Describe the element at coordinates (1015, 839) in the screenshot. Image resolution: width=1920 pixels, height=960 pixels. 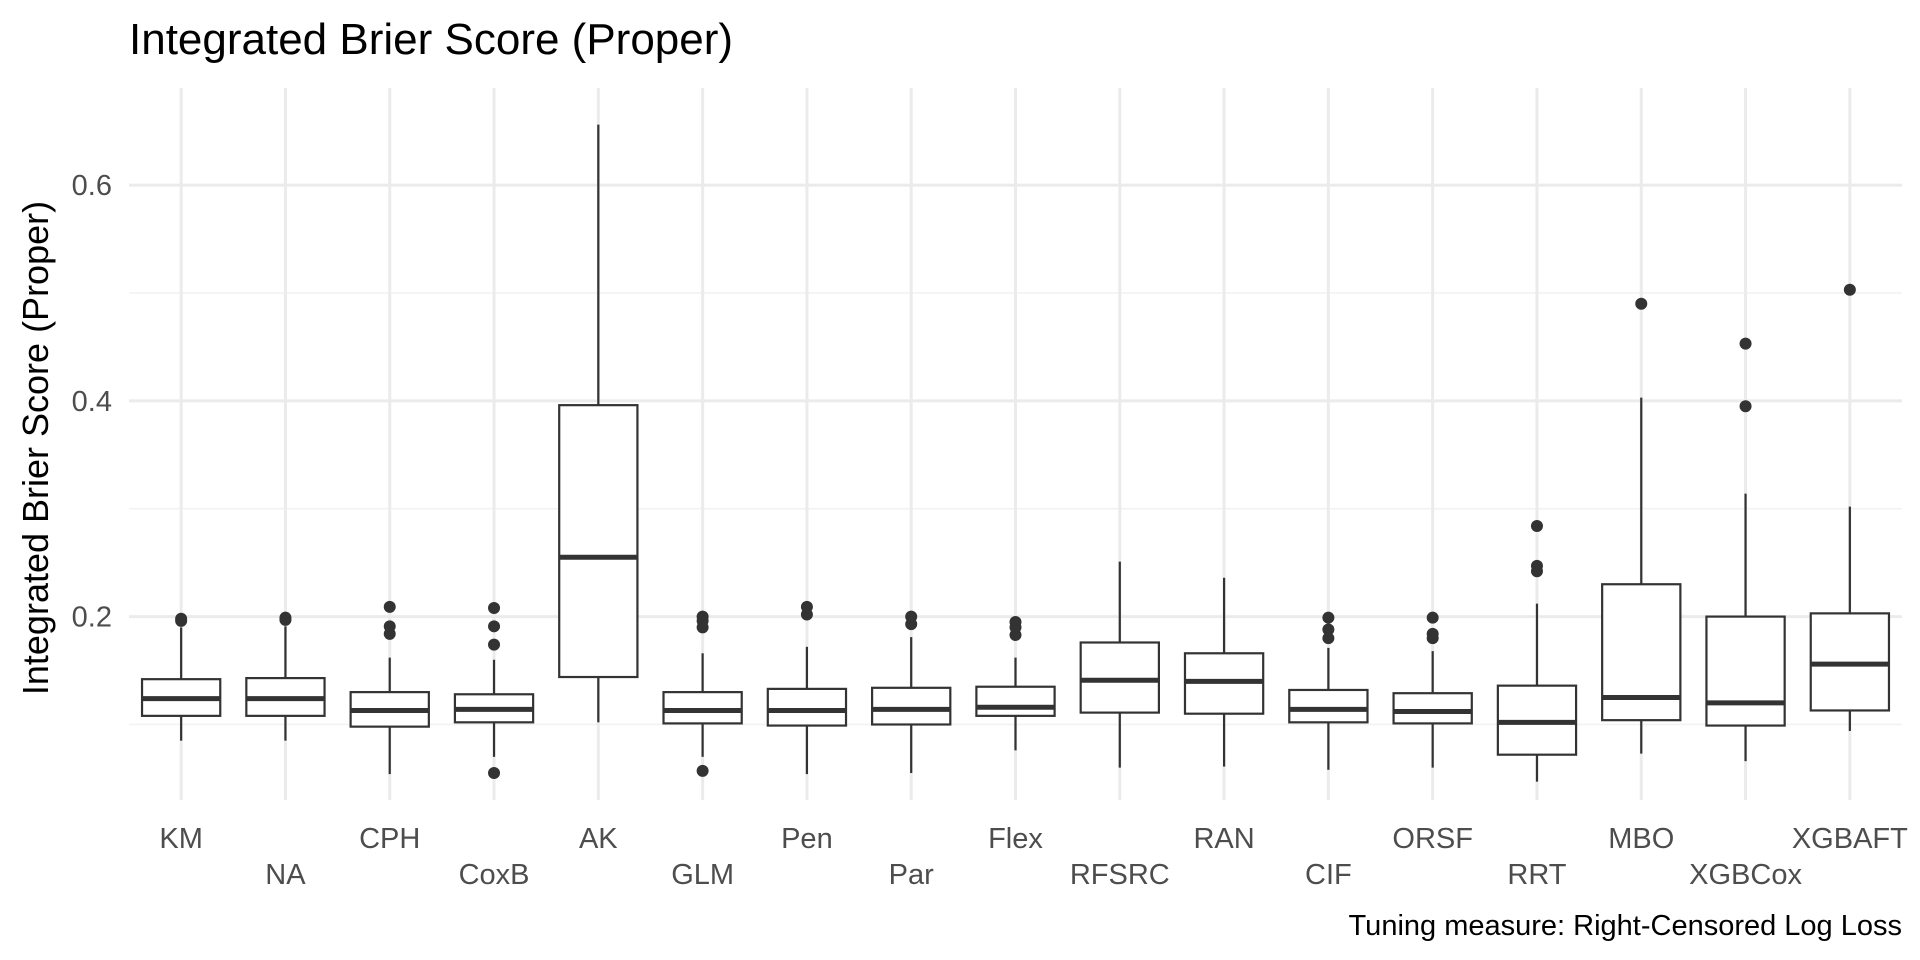
I see `x-tick-label: Flex` at that location.